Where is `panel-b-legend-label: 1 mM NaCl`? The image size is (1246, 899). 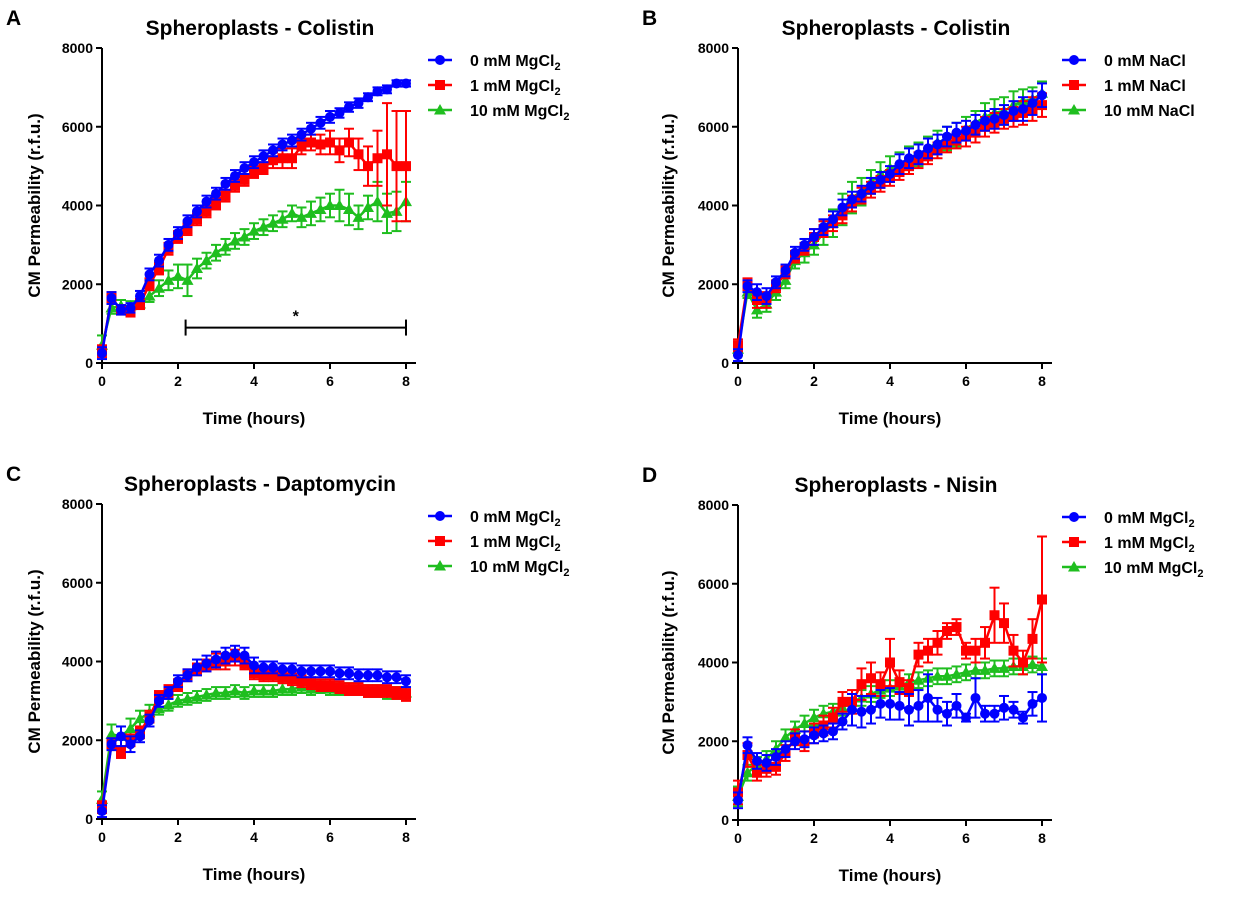 panel-b-legend-label: 1 mM NaCl is located at coordinates (1145, 86).